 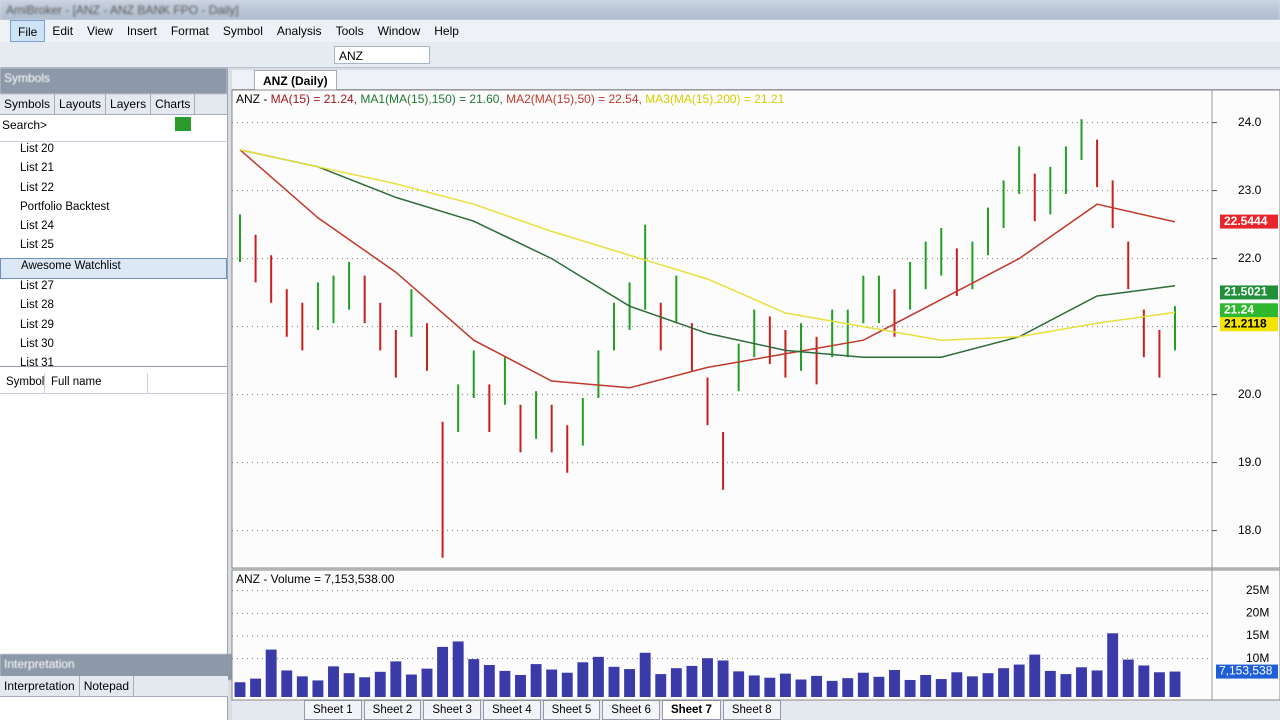 I want to click on panel-tab: Notepad, so click(x=107, y=686).